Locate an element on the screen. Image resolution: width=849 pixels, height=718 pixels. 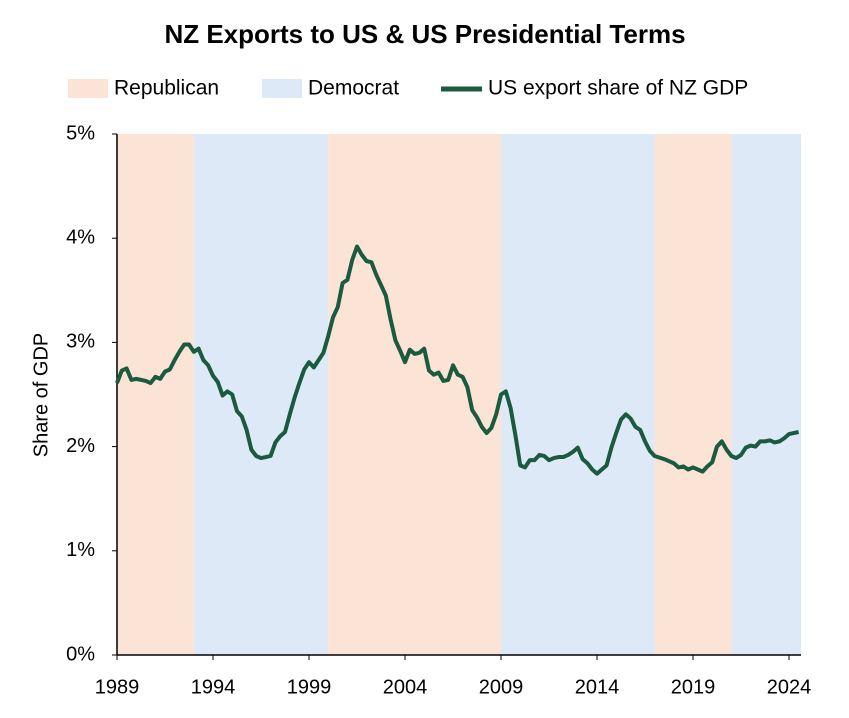
x-tick-label: 2009 is located at coordinates (501, 687).